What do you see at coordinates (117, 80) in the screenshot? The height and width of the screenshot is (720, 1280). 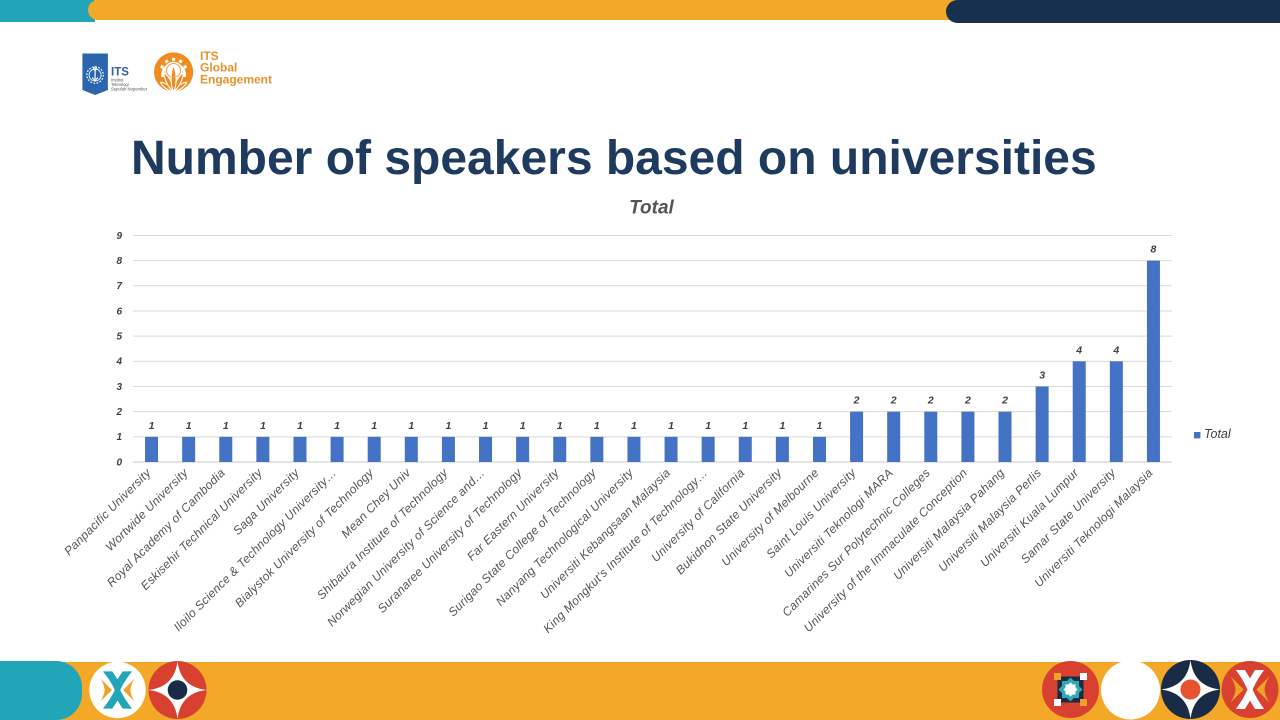 I see `svg-text: Institut` at bounding box center [117, 80].